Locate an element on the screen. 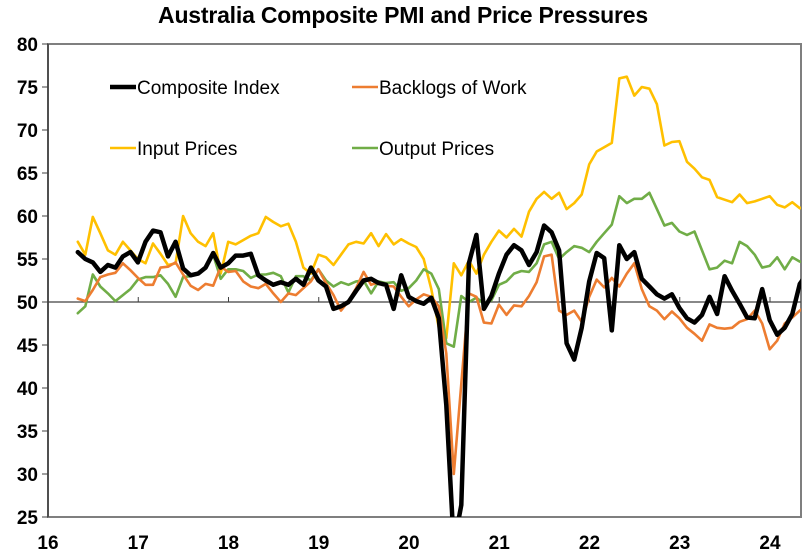  y-tick-label: 55 is located at coordinates (28, 260).